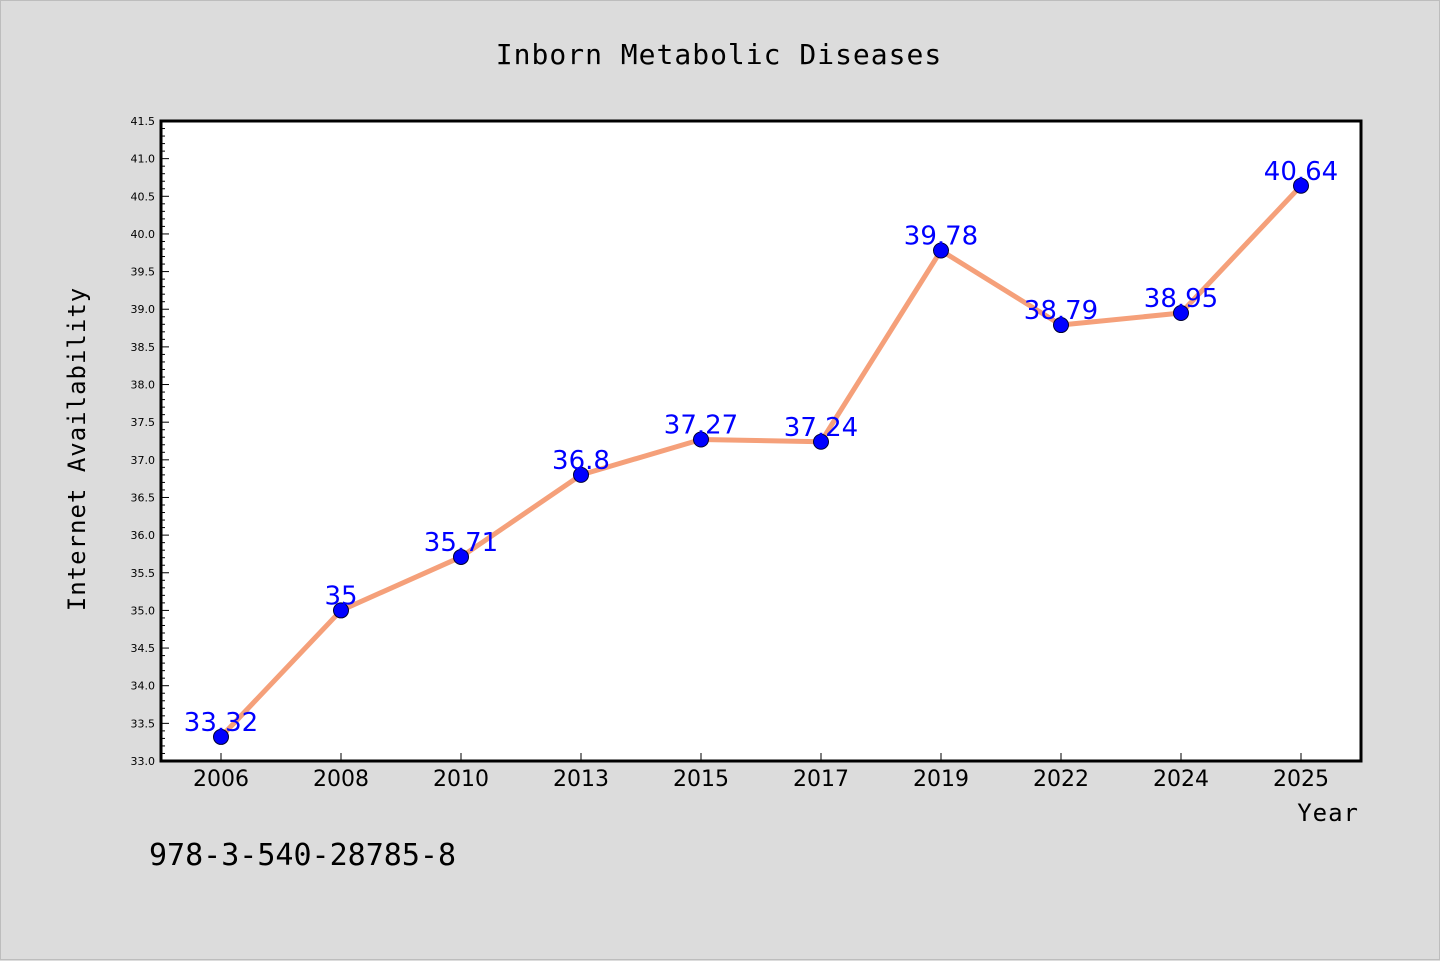 This screenshot has height=961, width=1440. I want to click on x-tick-label: 2010, so click(461, 779).